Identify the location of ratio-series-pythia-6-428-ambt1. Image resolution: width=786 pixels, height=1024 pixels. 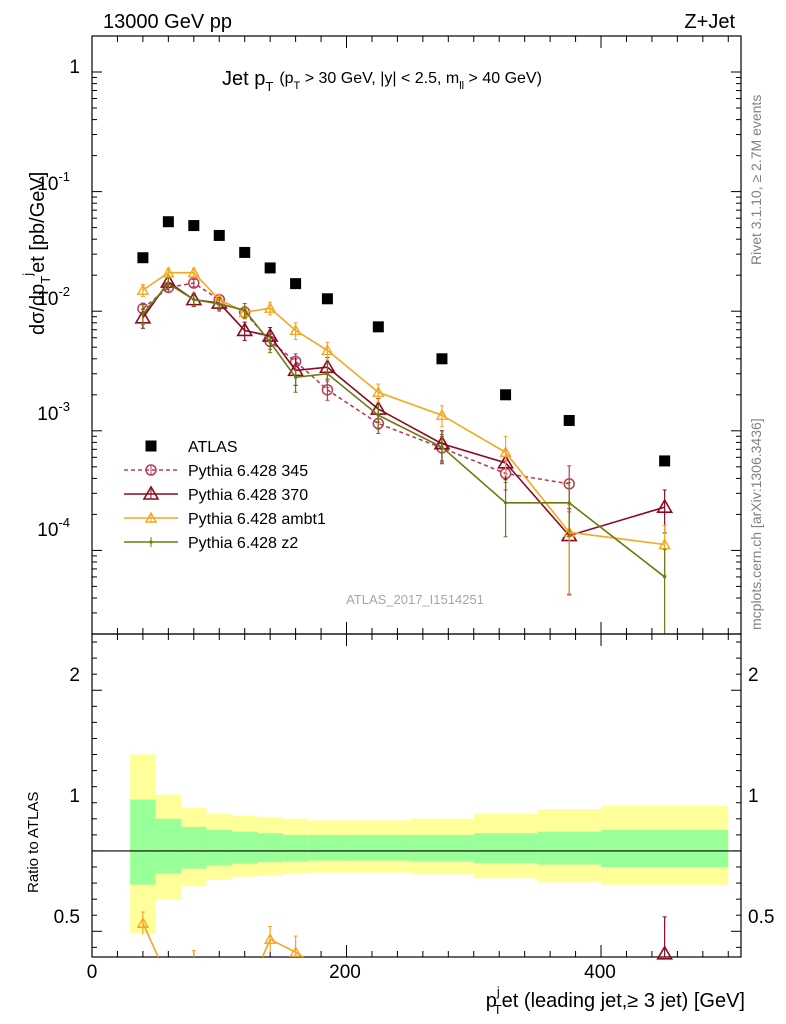
(220, 934).